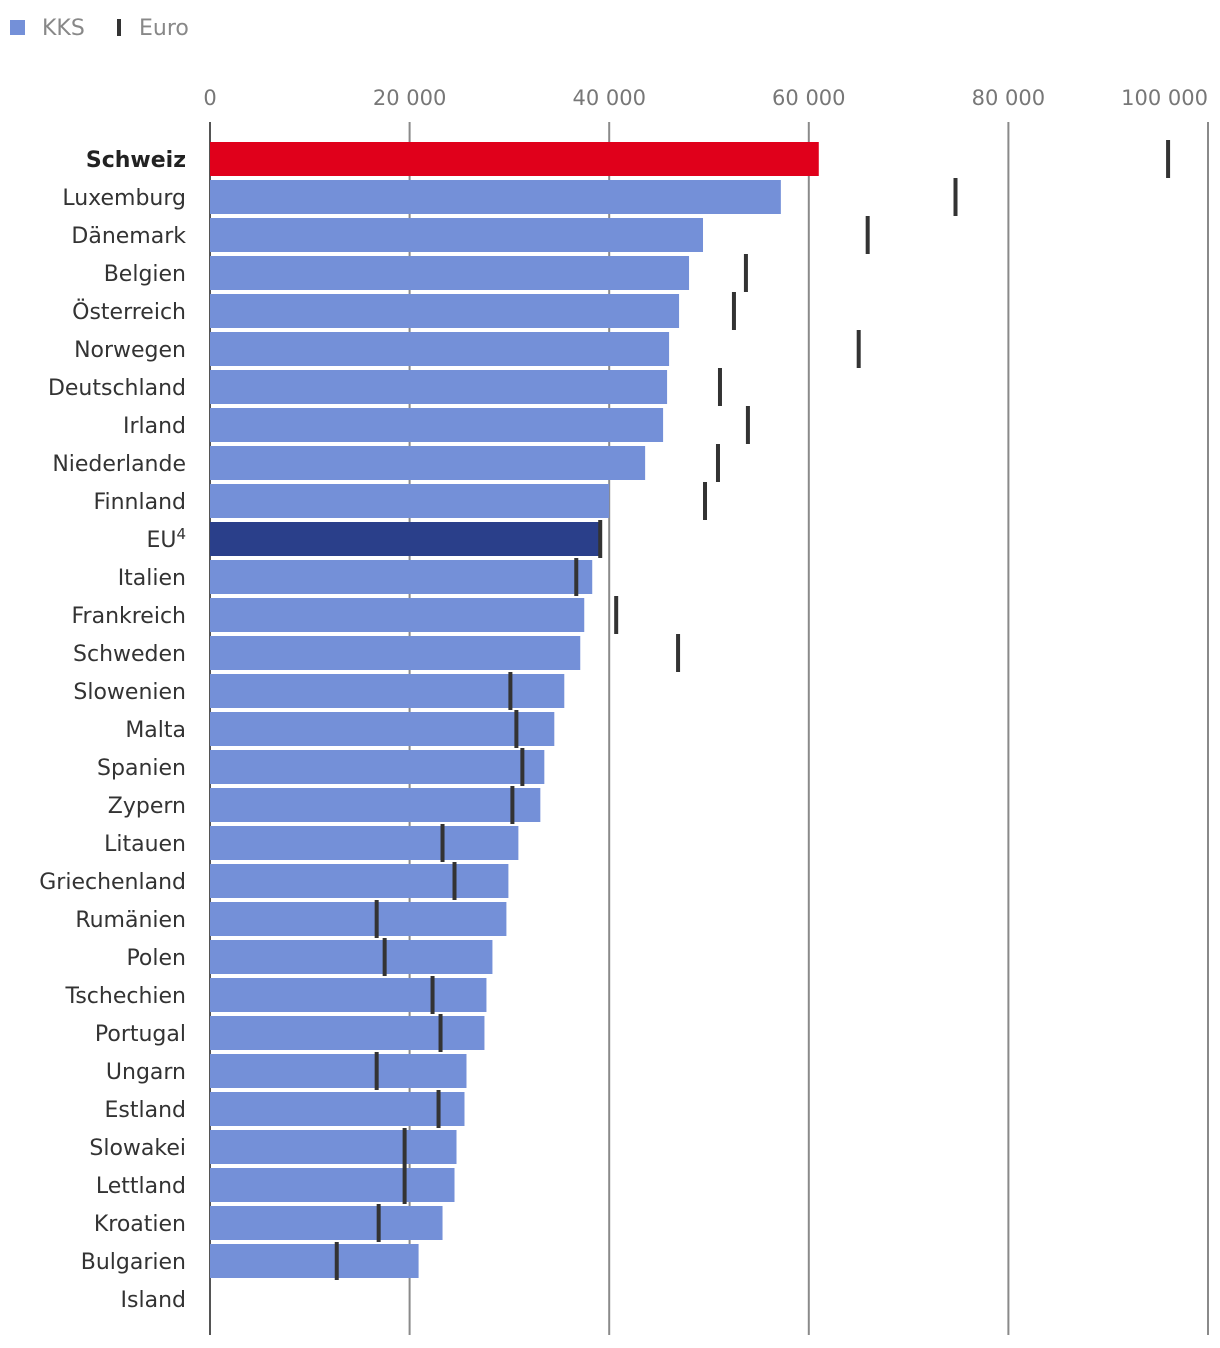 Image resolution: width=1220 pixels, height=1348 pixels. What do you see at coordinates (156, 958) in the screenshot?
I see `category-label: Polen` at bounding box center [156, 958].